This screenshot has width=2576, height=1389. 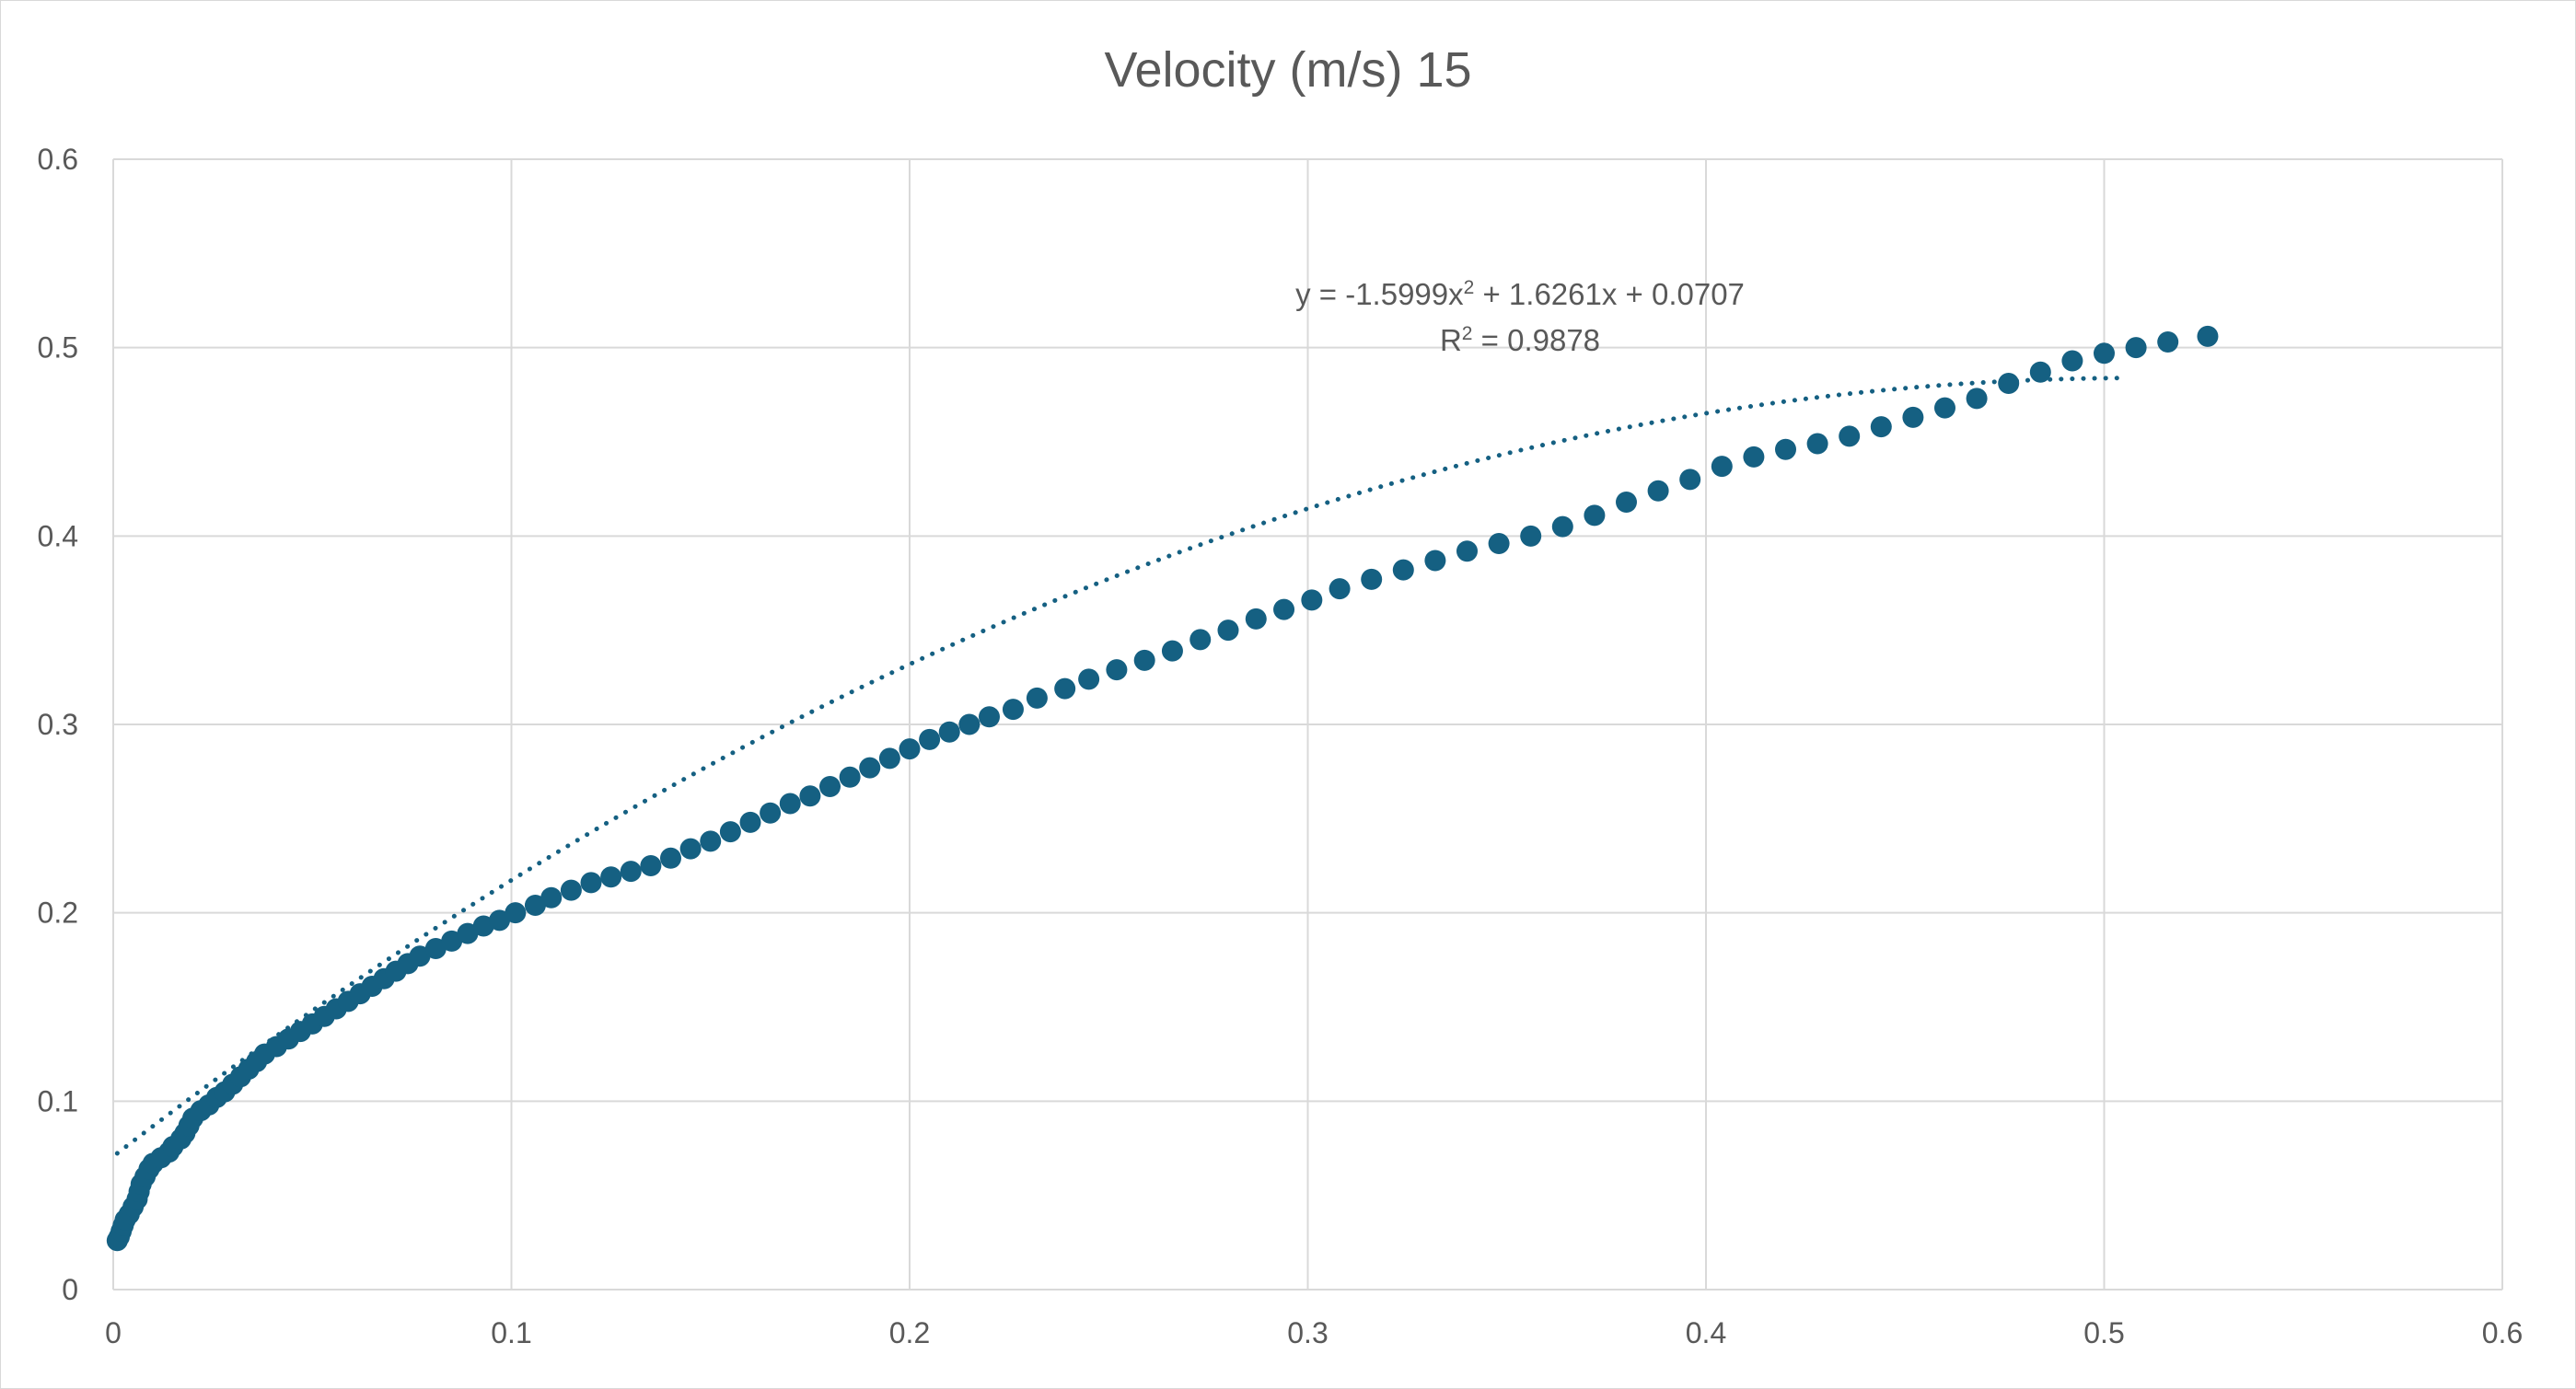 I want to click on x-axis-tick-labels: 0 0.1 0.2 0.3 0.4 0.5 0.6, so click(x=1314, y=1332).